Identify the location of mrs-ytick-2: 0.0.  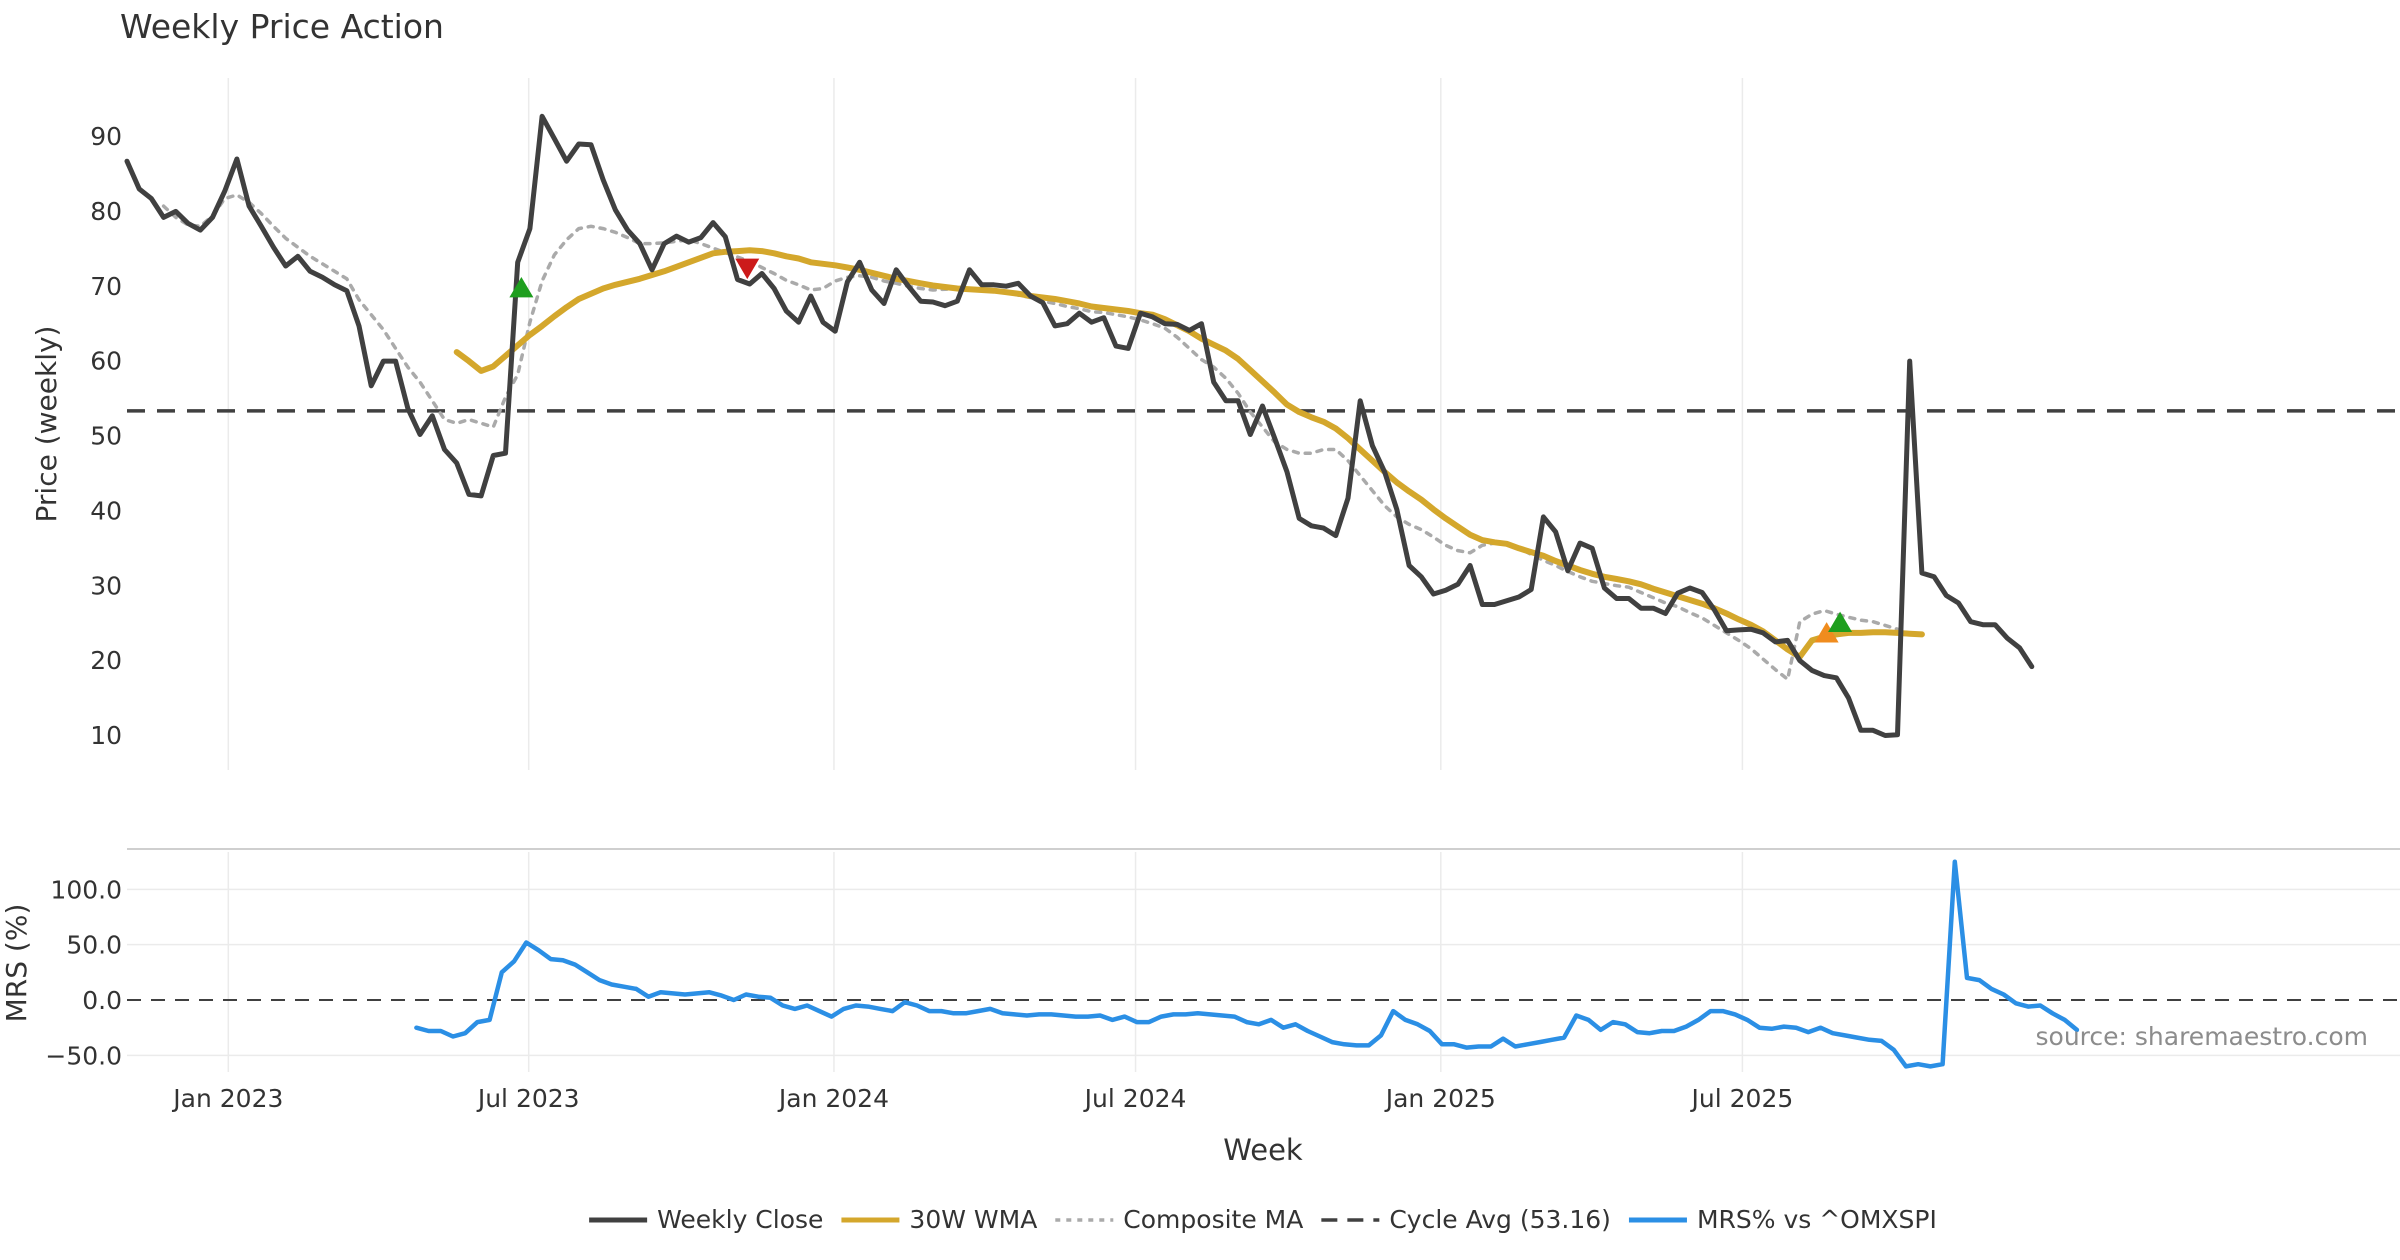
(102, 1000).